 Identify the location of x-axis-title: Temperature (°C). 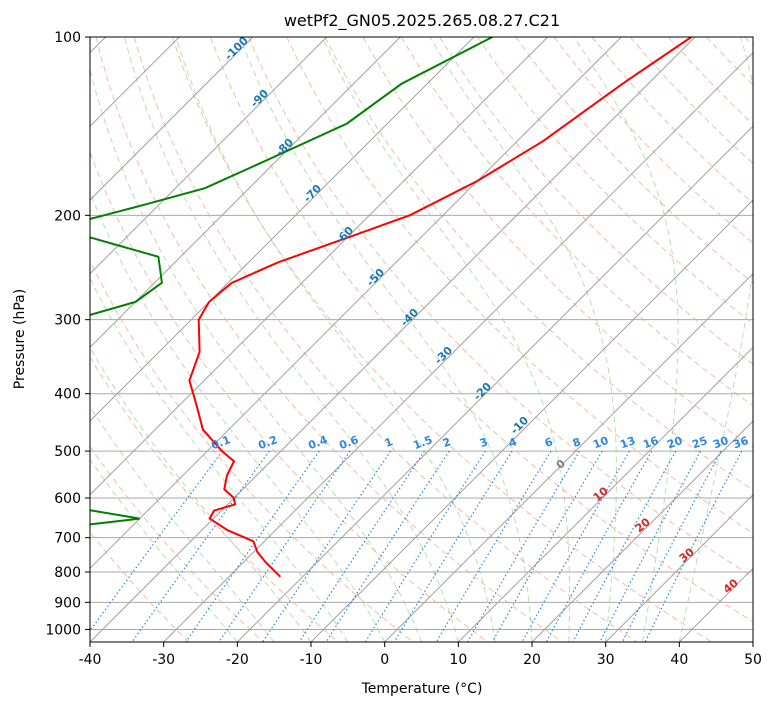
(422, 689).